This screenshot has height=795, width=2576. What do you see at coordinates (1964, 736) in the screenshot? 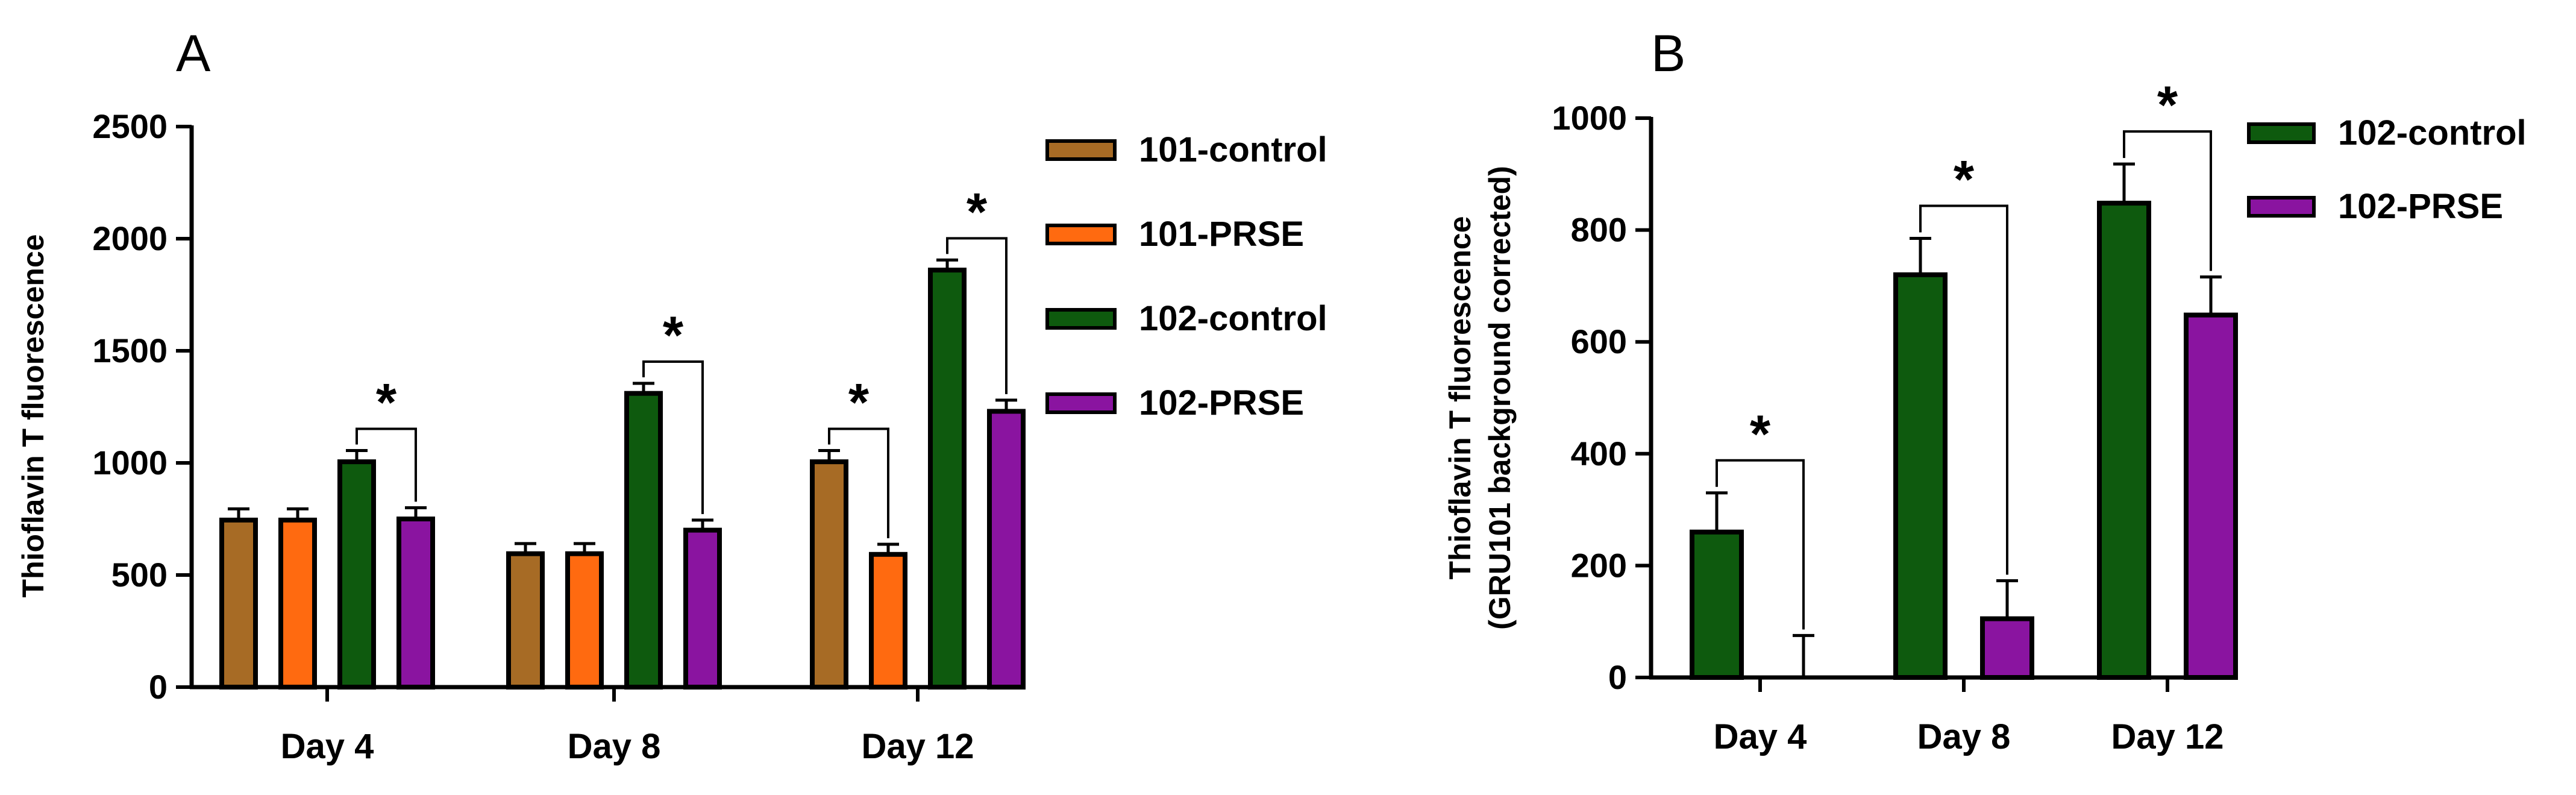
I see `panel-b-x-tick-label: Day 8` at bounding box center [1964, 736].